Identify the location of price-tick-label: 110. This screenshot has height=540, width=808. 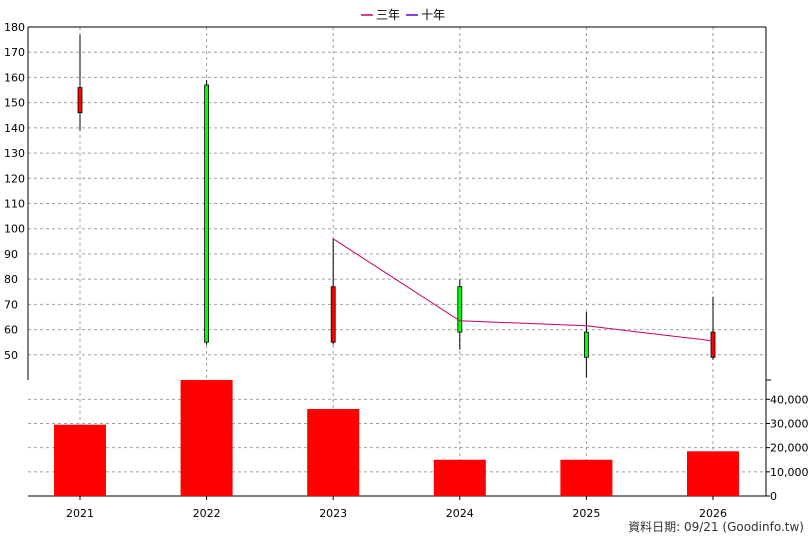
(14, 204).